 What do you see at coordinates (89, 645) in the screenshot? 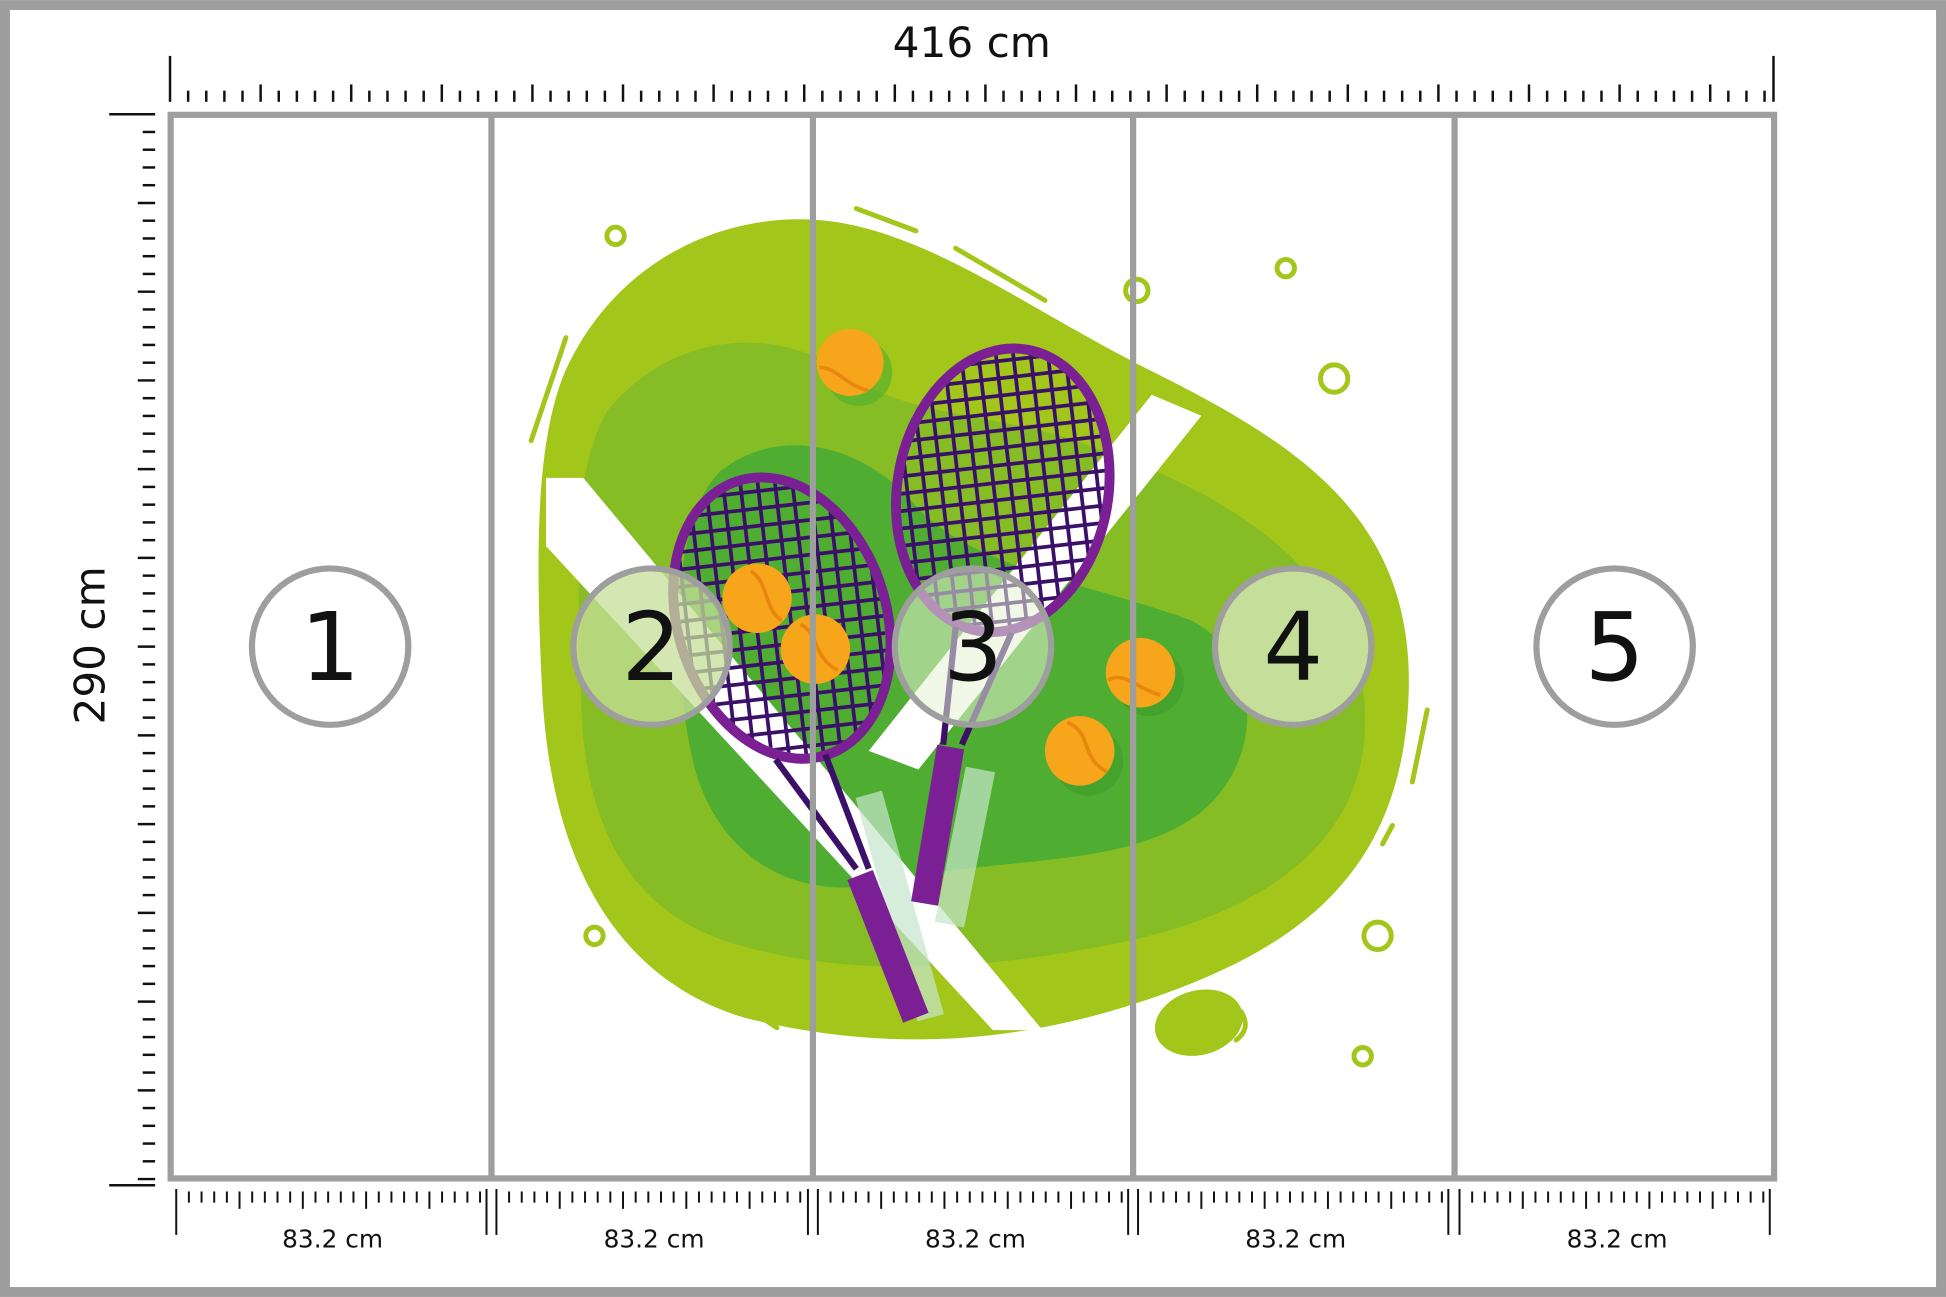
I see `height-label: 290 cm` at bounding box center [89, 645].